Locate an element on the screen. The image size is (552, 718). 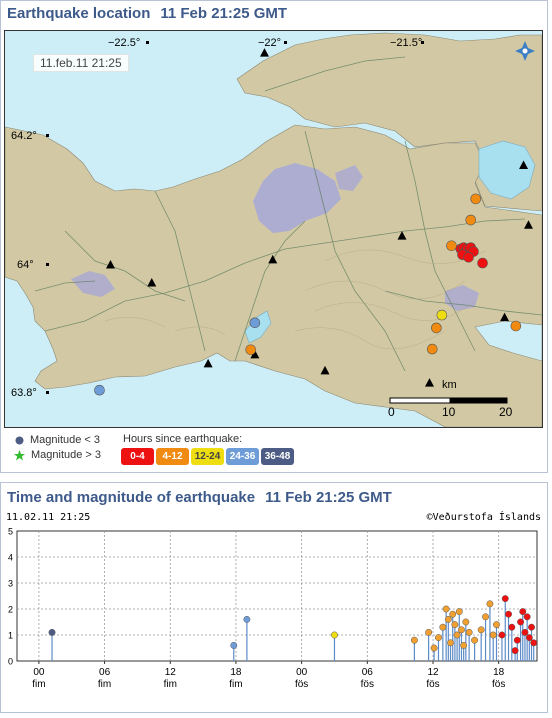
y-tick-label: 2 is located at coordinates (10, 610).